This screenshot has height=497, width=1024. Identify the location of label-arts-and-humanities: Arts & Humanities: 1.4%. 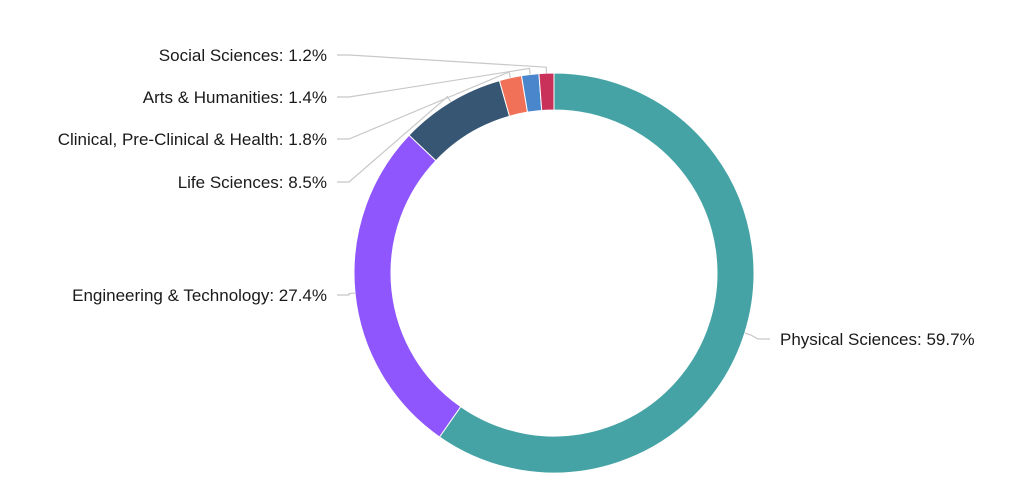
(235, 97).